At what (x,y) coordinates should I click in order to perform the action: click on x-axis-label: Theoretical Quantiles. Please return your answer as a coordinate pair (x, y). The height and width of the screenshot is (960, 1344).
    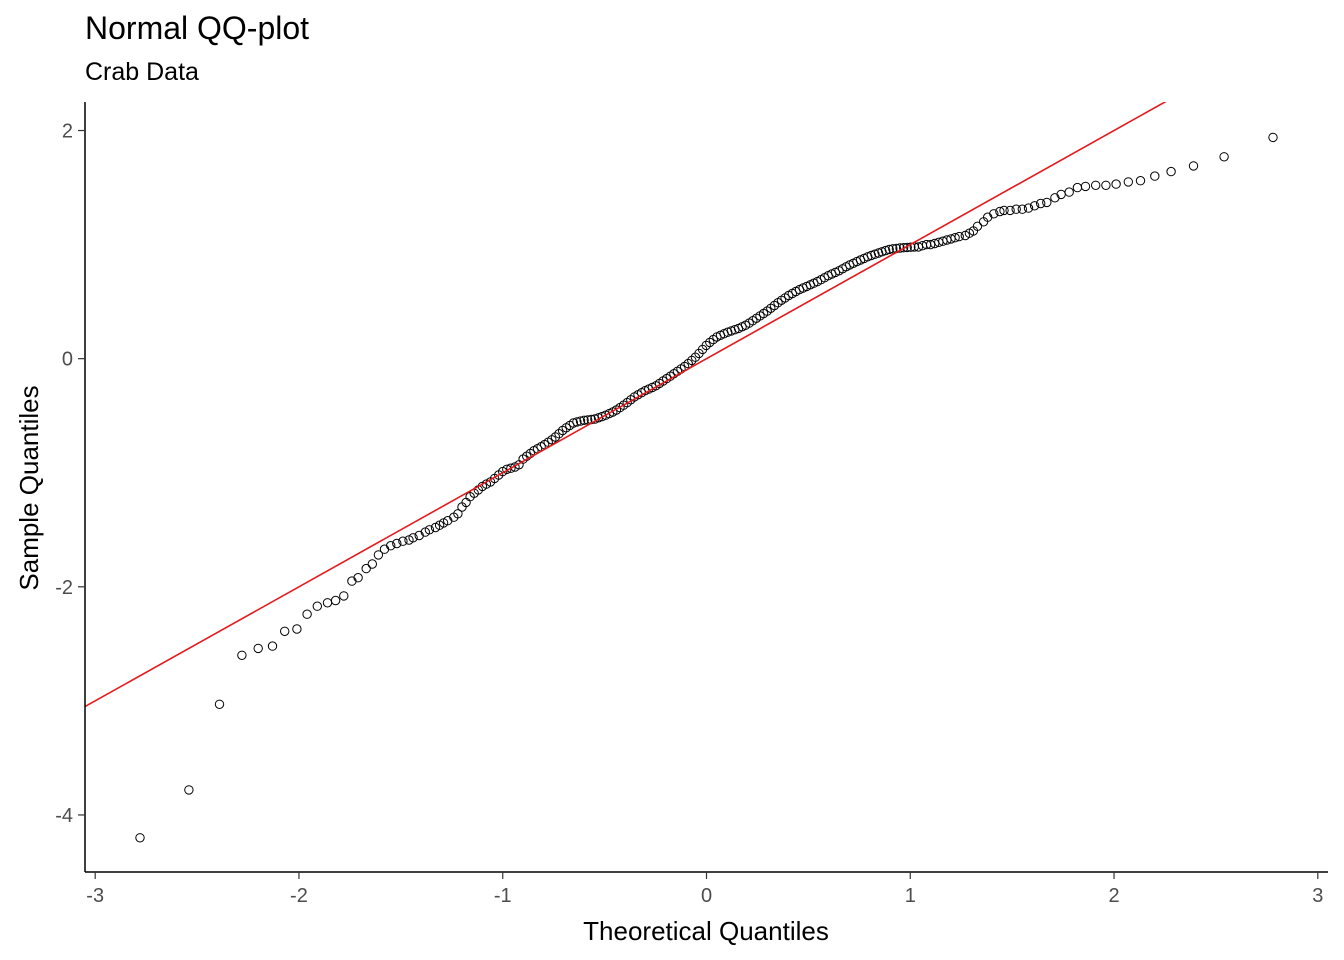
    Looking at the image, I should click on (706, 931).